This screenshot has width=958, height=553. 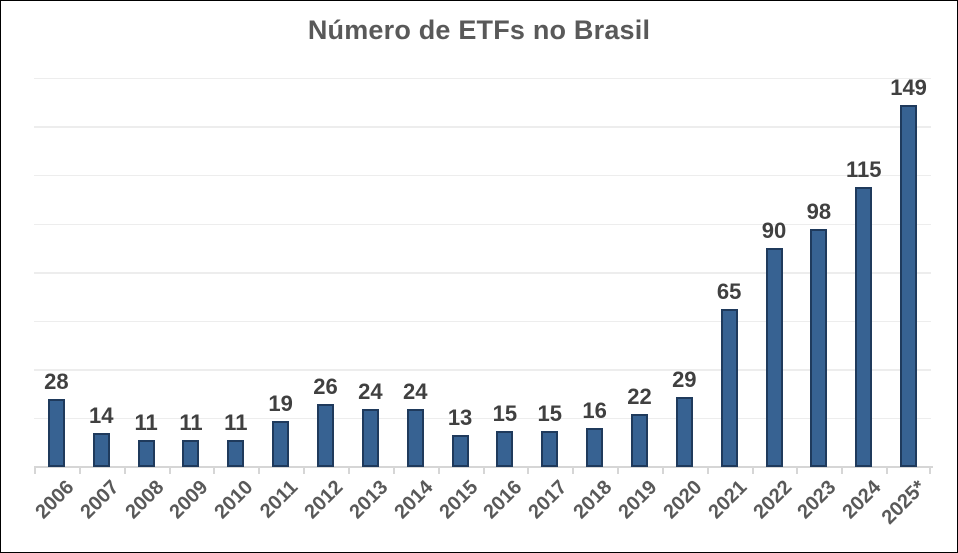 What do you see at coordinates (414, 500) in the screenshot?
I see `x-axis-label-2014: 2014` at bounding box center [414, 500].